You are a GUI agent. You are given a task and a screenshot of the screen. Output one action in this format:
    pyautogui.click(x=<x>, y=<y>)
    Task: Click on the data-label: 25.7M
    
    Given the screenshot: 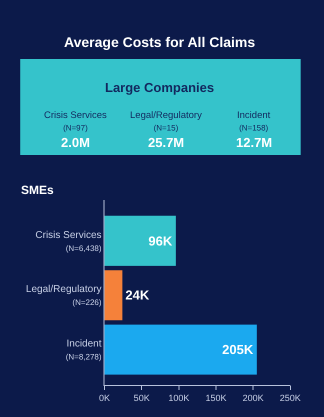 What is the action you would take?
    pyautogui.click(x=166, y=142)
    